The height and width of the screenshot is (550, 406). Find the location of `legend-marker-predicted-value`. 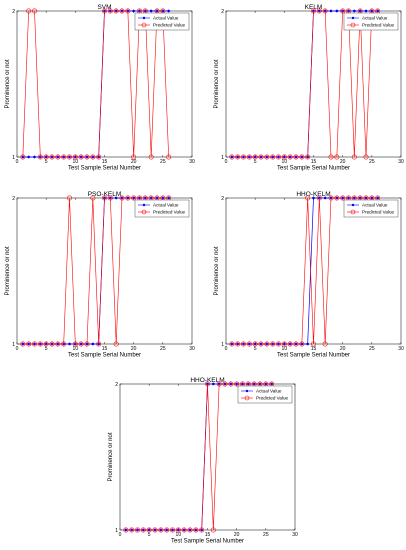

legend-marker-predicted-value is located at coordinates (353, 25).